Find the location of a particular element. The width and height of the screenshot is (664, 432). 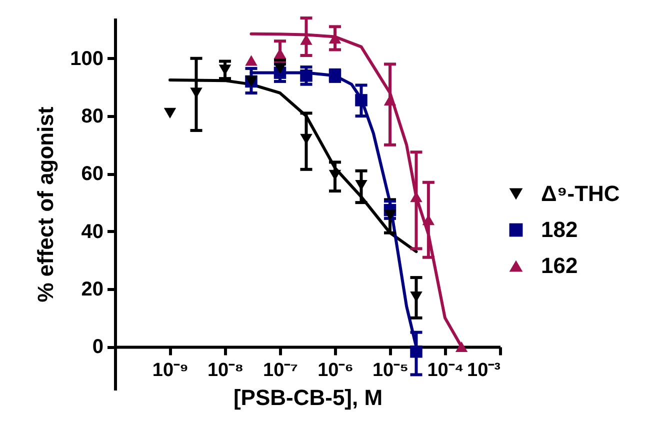

y-tick-label: 0 is located at coordinates (98, 347).